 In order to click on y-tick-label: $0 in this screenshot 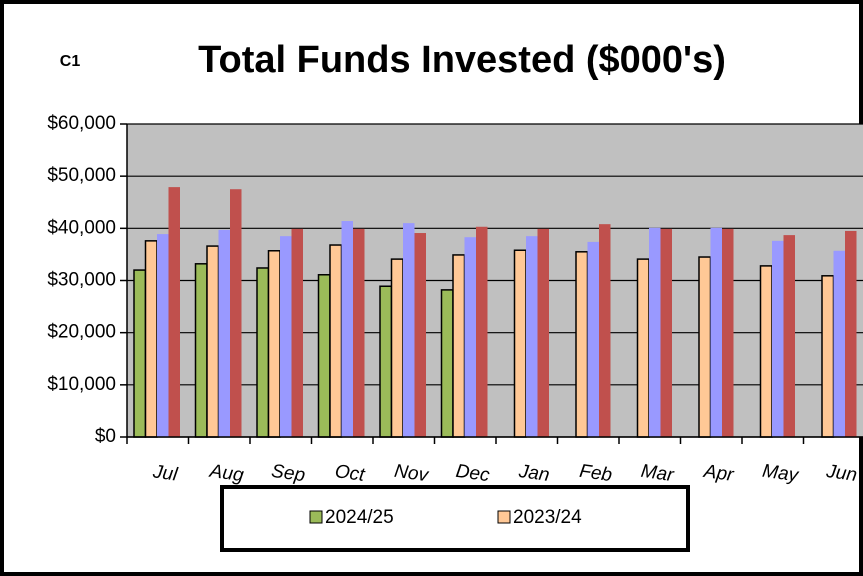, I will do `click(105, 436)`.